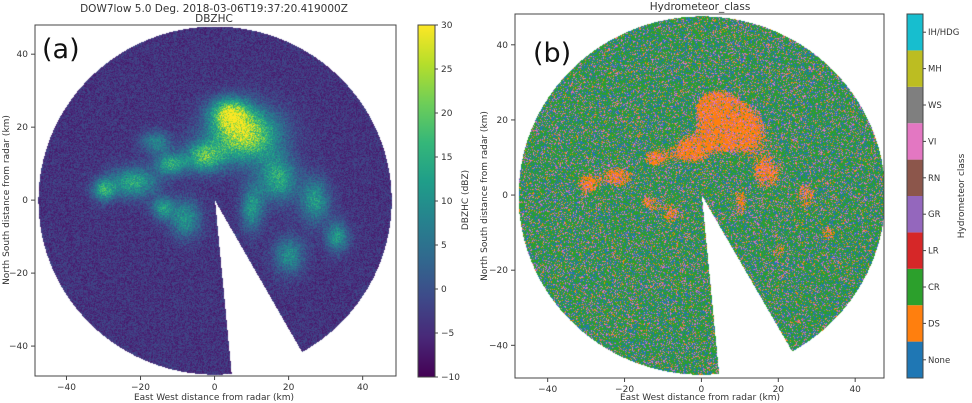 This screenshot has width=972, height=403. What do you see at coordinates (446, 158) in the screenshot?
I see `colorbar-tick-label: 15` at bounding box center [446, 158].